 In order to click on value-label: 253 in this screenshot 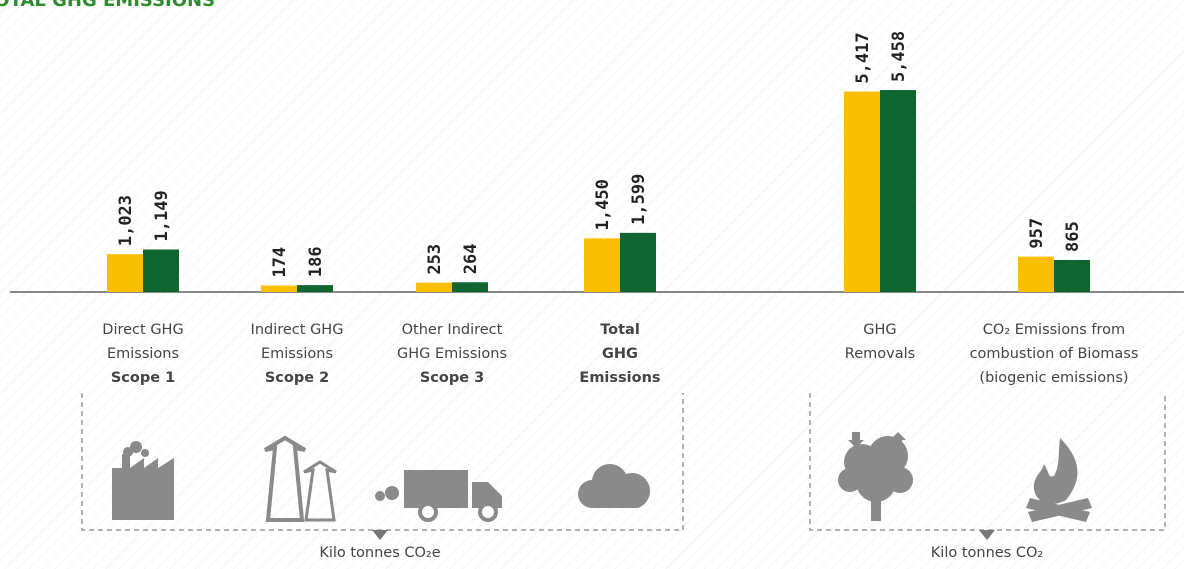, I will do `click(435, 259)`.